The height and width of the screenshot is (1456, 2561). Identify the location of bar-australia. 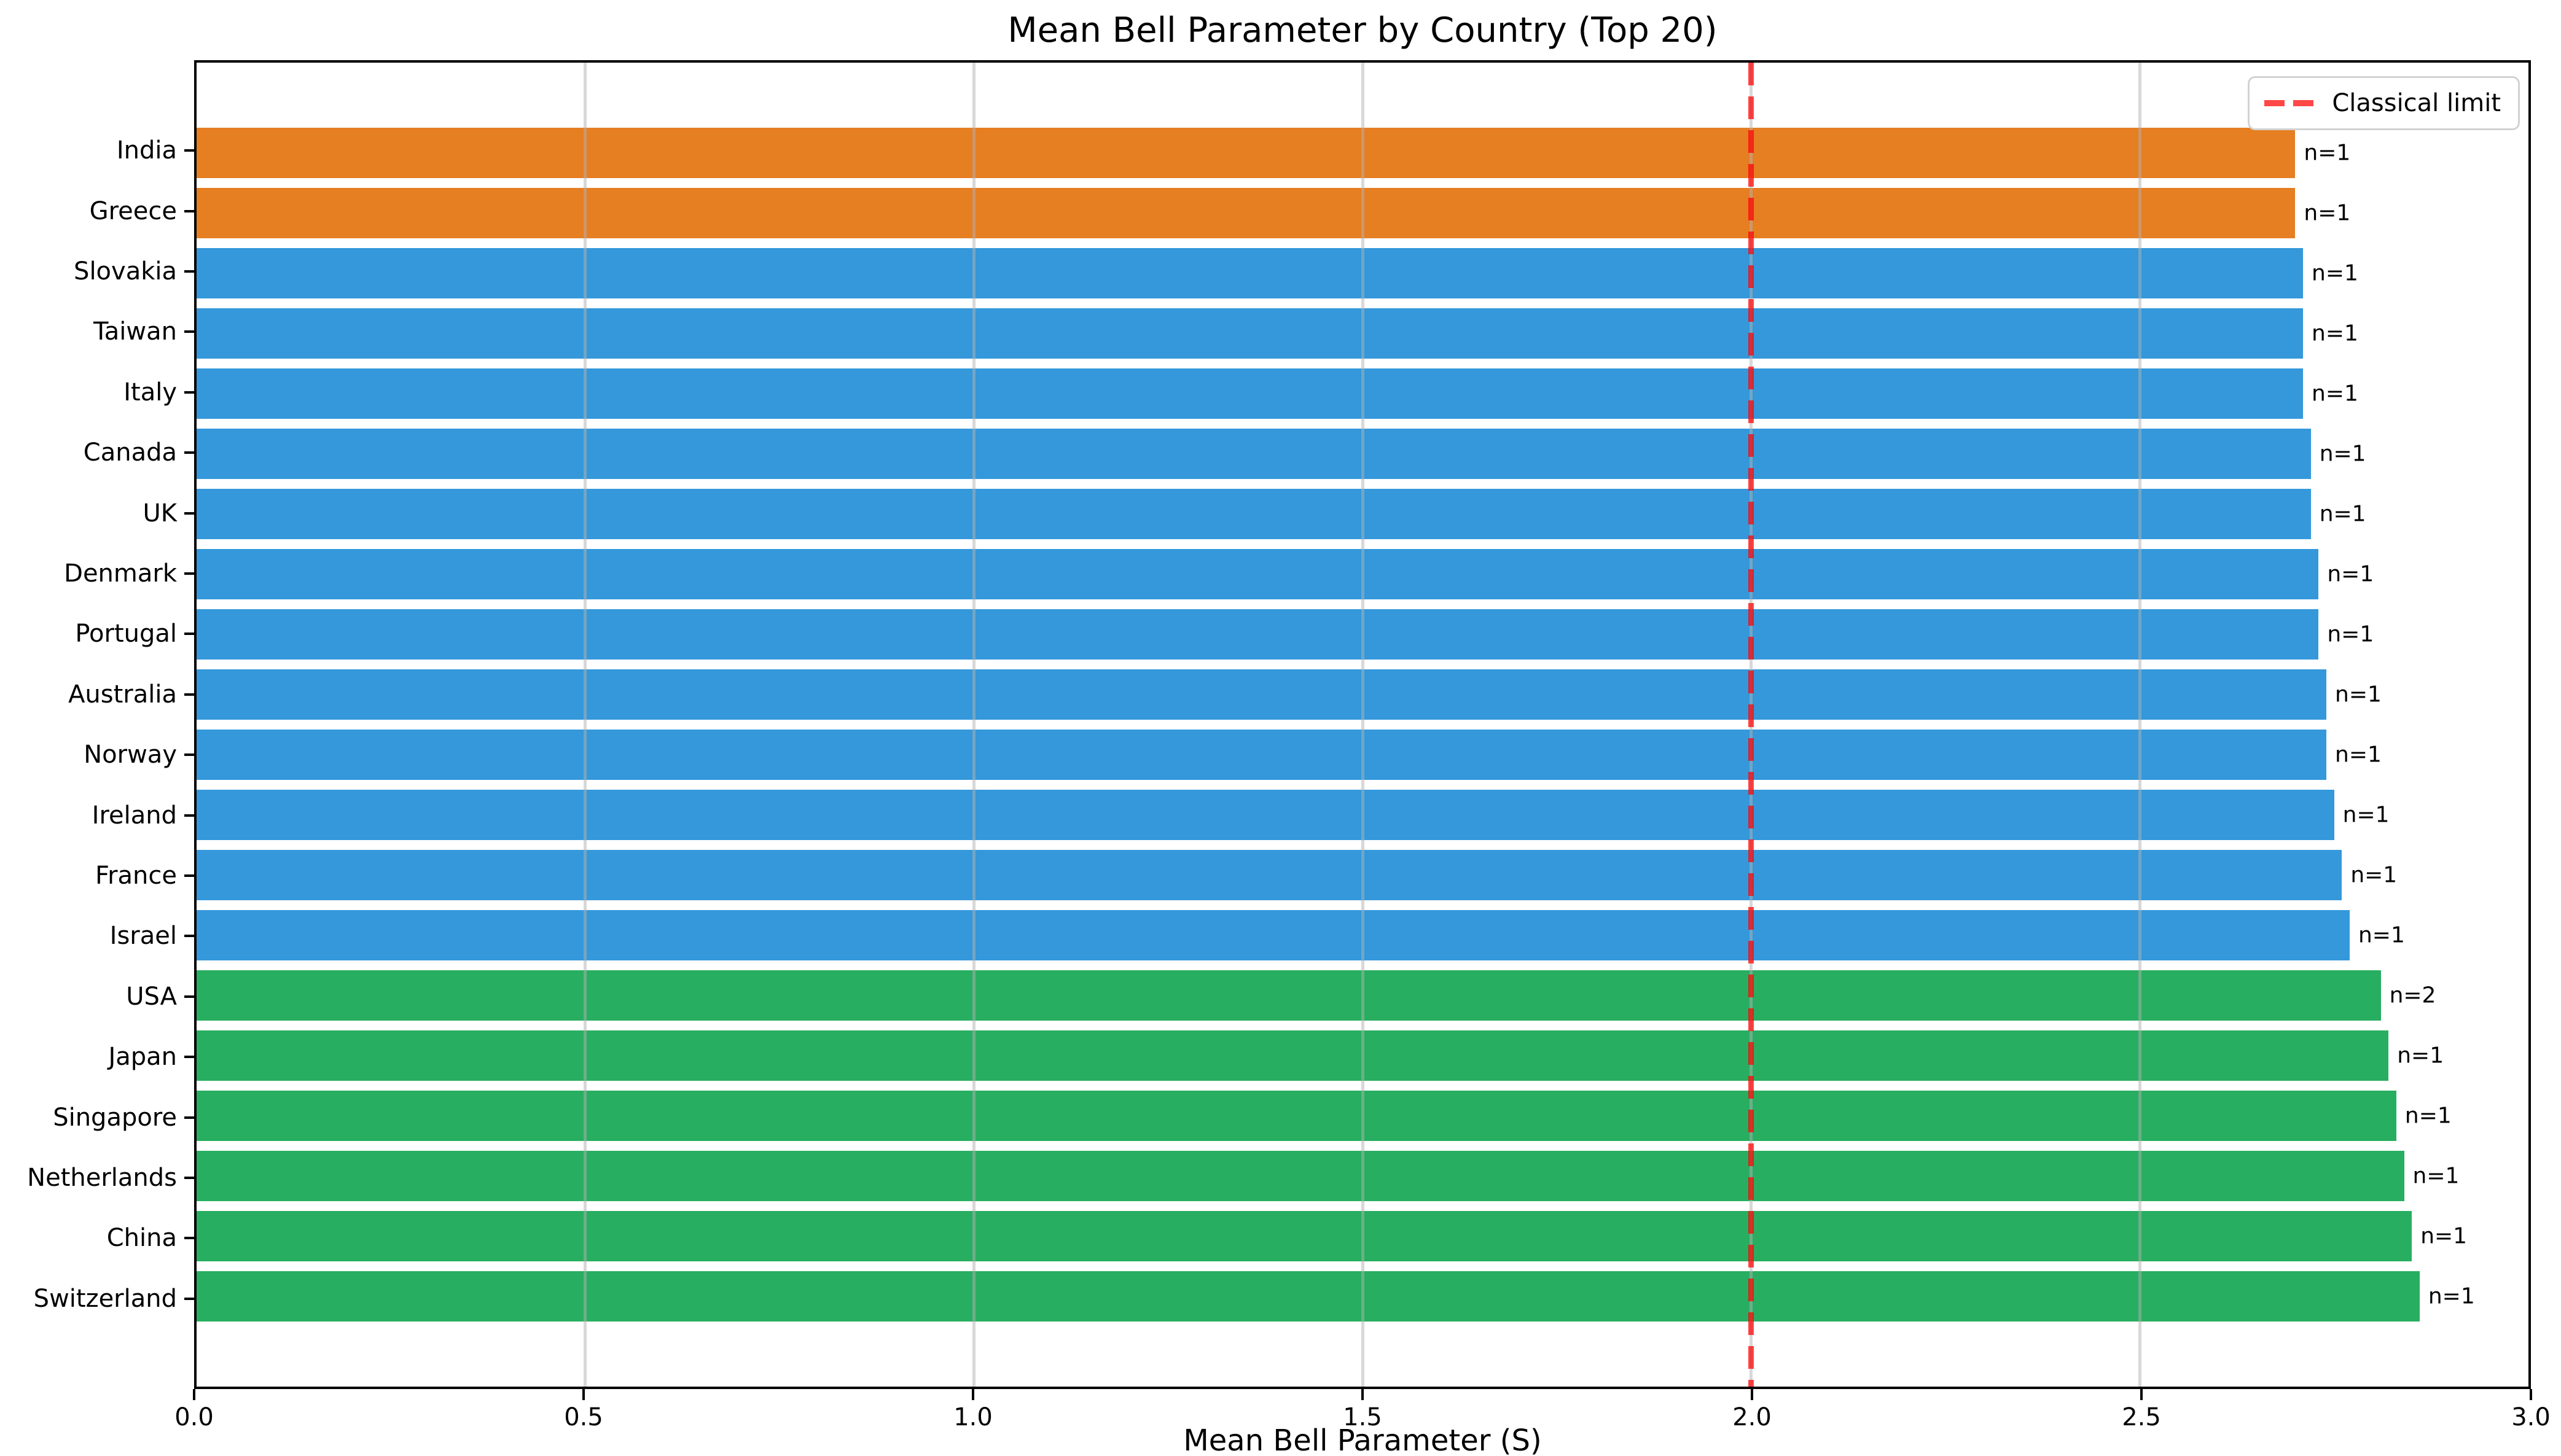
(1261, 694).